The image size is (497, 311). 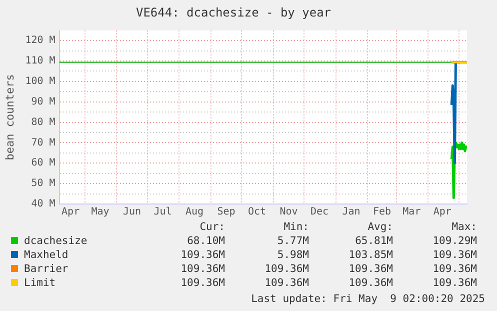 I want to click on text: 103.85M, so click(x=371, y=255).